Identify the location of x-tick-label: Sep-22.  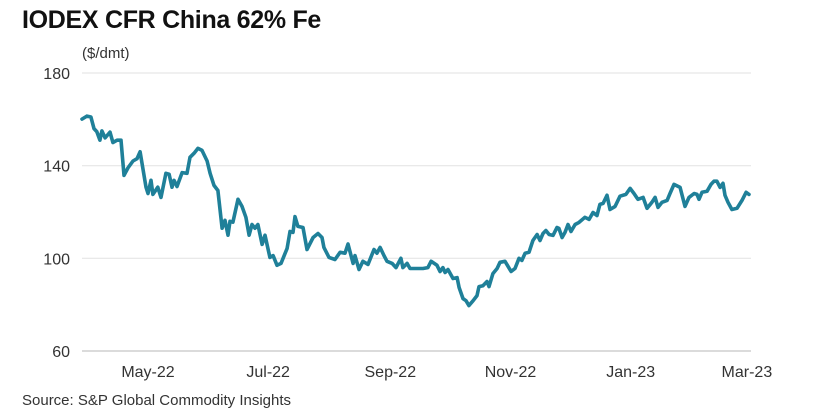
(391, 372).